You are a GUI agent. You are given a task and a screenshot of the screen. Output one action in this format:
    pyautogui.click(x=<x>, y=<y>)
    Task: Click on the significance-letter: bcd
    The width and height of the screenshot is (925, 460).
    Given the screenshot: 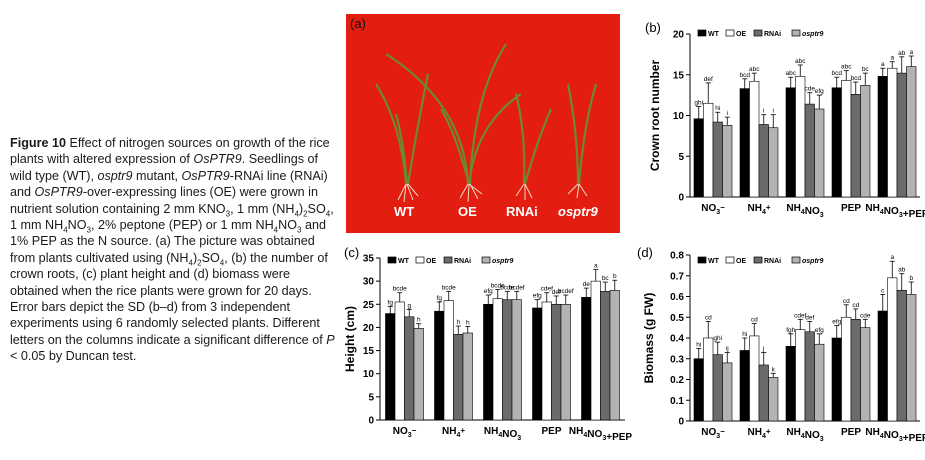 What is the action you would take?
    pyautogui.click(x=856, y=78)
    